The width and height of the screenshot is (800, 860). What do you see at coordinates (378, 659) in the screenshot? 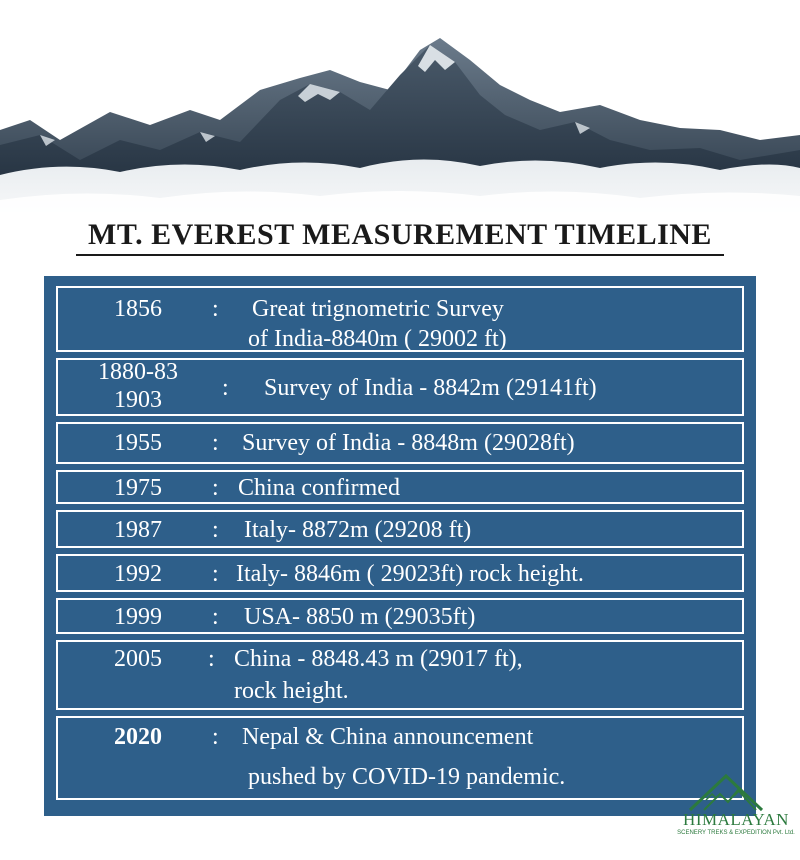
I see `timeline-description: China - 8848.43 m (29017 ft),` at bounding box center [378, 659].